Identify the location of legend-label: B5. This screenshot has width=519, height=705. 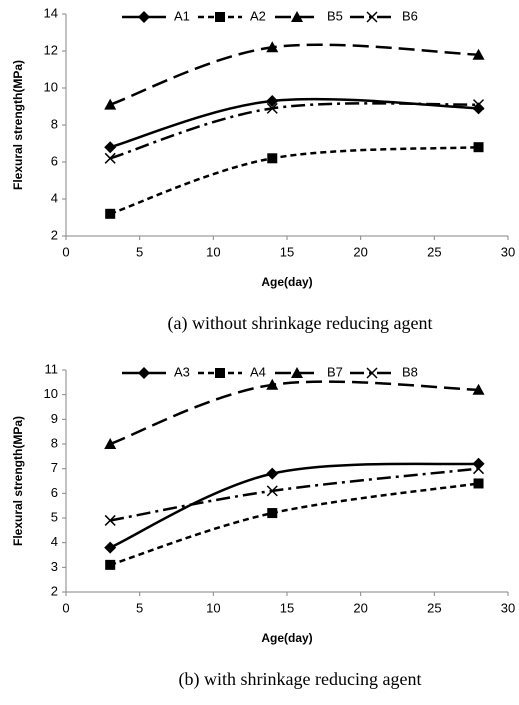
(335, 15).